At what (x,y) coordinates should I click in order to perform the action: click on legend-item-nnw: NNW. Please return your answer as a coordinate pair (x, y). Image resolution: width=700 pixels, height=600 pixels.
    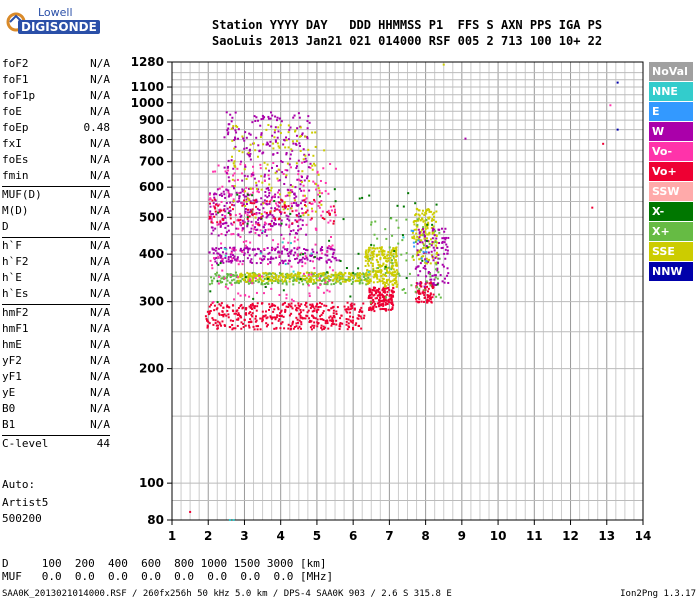
    Looking at the image, I should click on (671, 271).